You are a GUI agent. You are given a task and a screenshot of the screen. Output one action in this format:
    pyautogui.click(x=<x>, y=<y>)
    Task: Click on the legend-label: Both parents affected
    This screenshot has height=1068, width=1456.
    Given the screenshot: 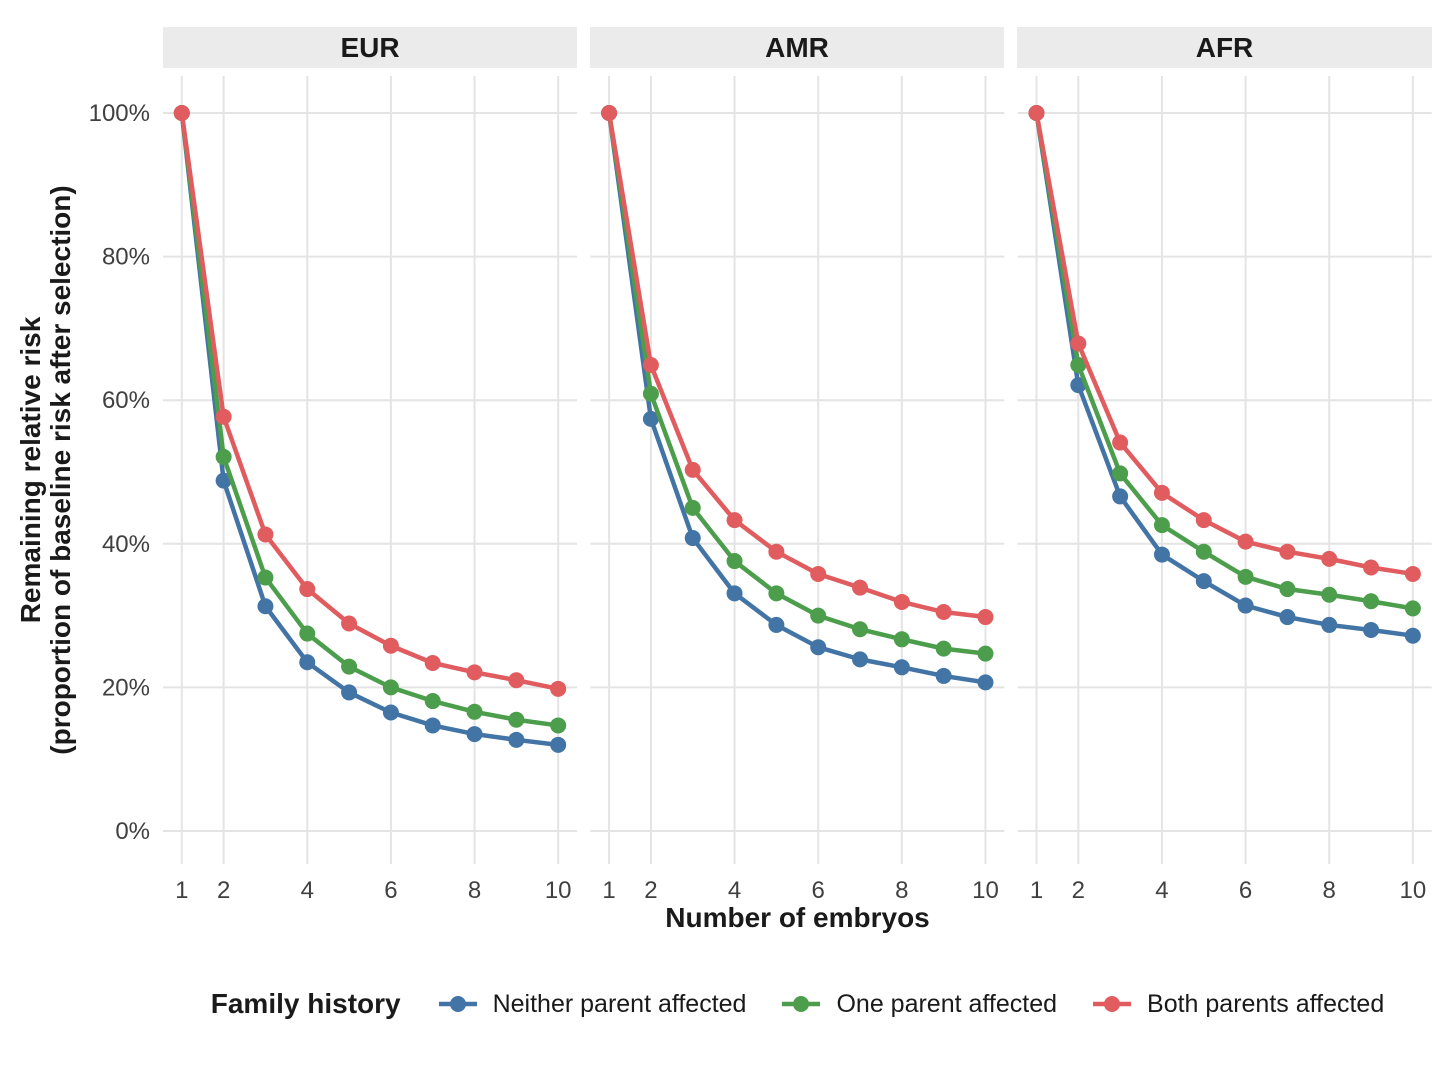 What is the action you would take?
    pyautogui.click(x=1266, y=1003)
    